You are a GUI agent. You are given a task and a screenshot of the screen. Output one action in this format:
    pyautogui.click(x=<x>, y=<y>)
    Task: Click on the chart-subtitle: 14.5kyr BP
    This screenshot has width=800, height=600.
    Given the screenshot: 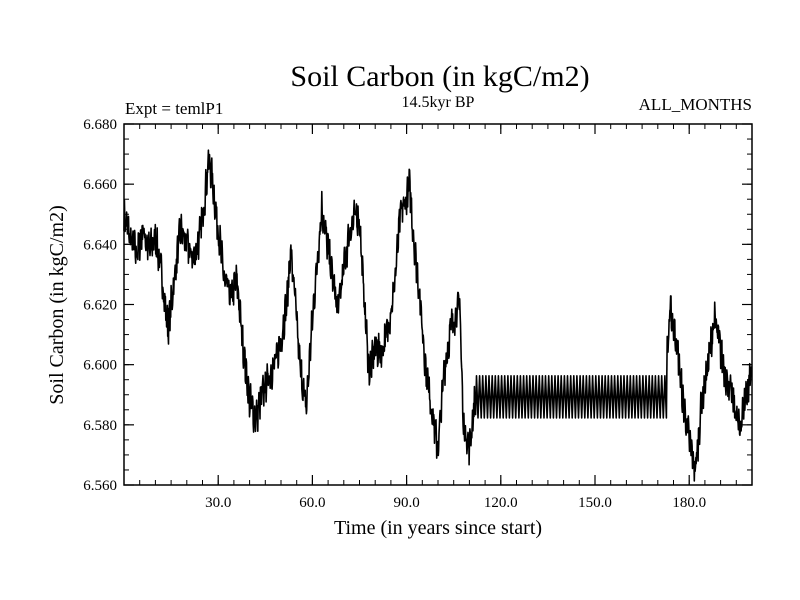 What is the action you would take?
    pyautogui.click(x=438, y=102)
    